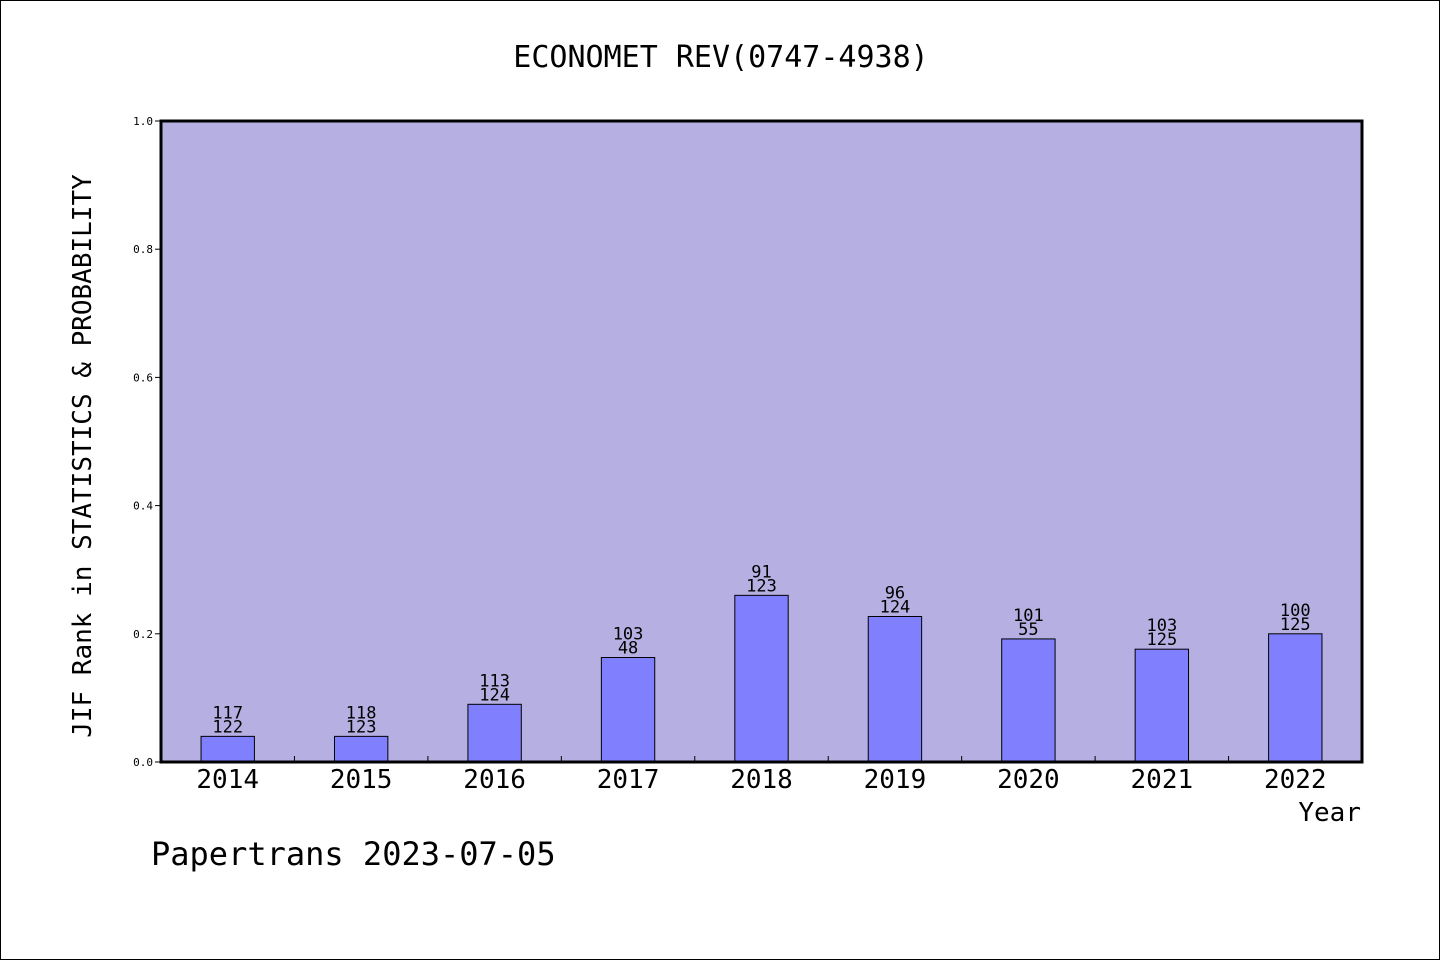 The height and width of the screenshot is (964, 1440). I want to click on bar-2021, so click(1162, 705).